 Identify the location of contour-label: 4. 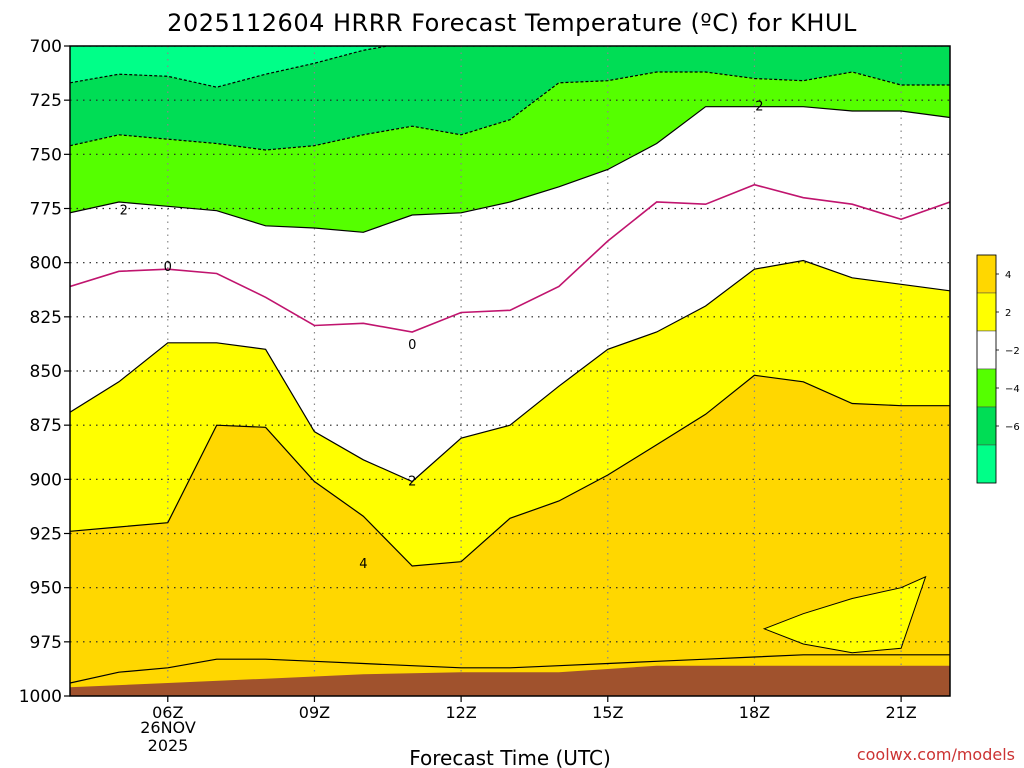
(363, 564).